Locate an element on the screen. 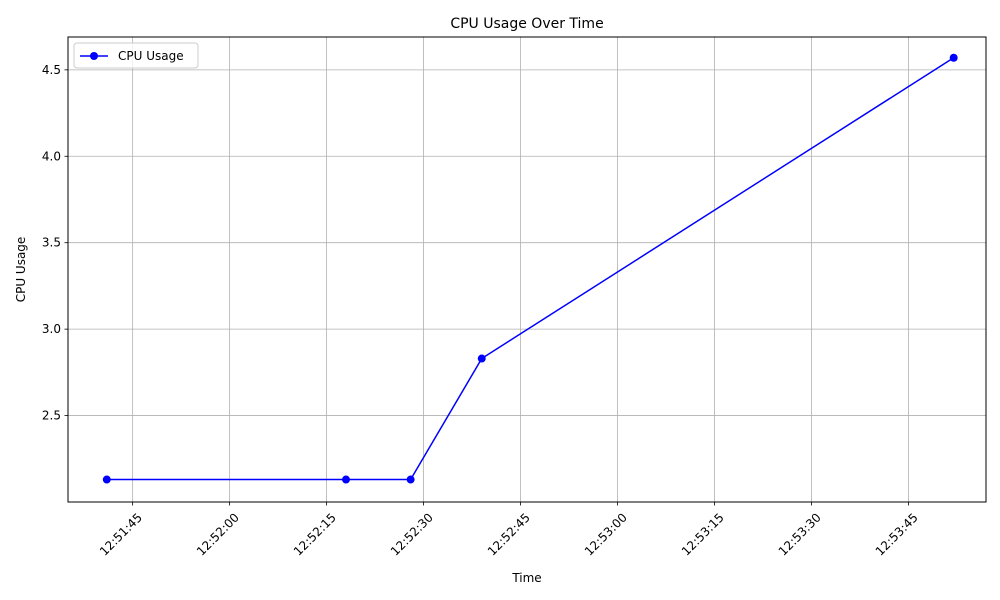  legend-box is located at coordinates (136, 55).